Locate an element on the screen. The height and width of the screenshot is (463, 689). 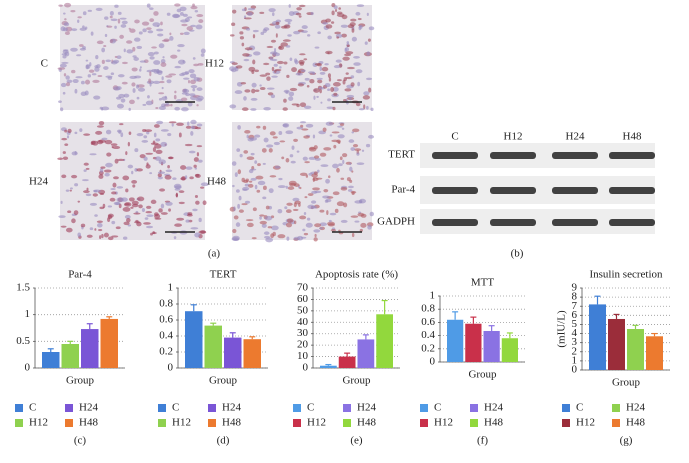
y-tick-label: 0.5 is located at coordinates (23, 341).